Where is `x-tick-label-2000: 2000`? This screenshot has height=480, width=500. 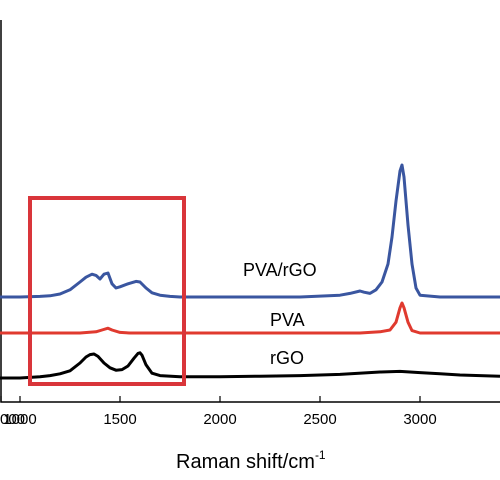 x-tick-label-2000: 2000 is located at coordinates (219, 419).